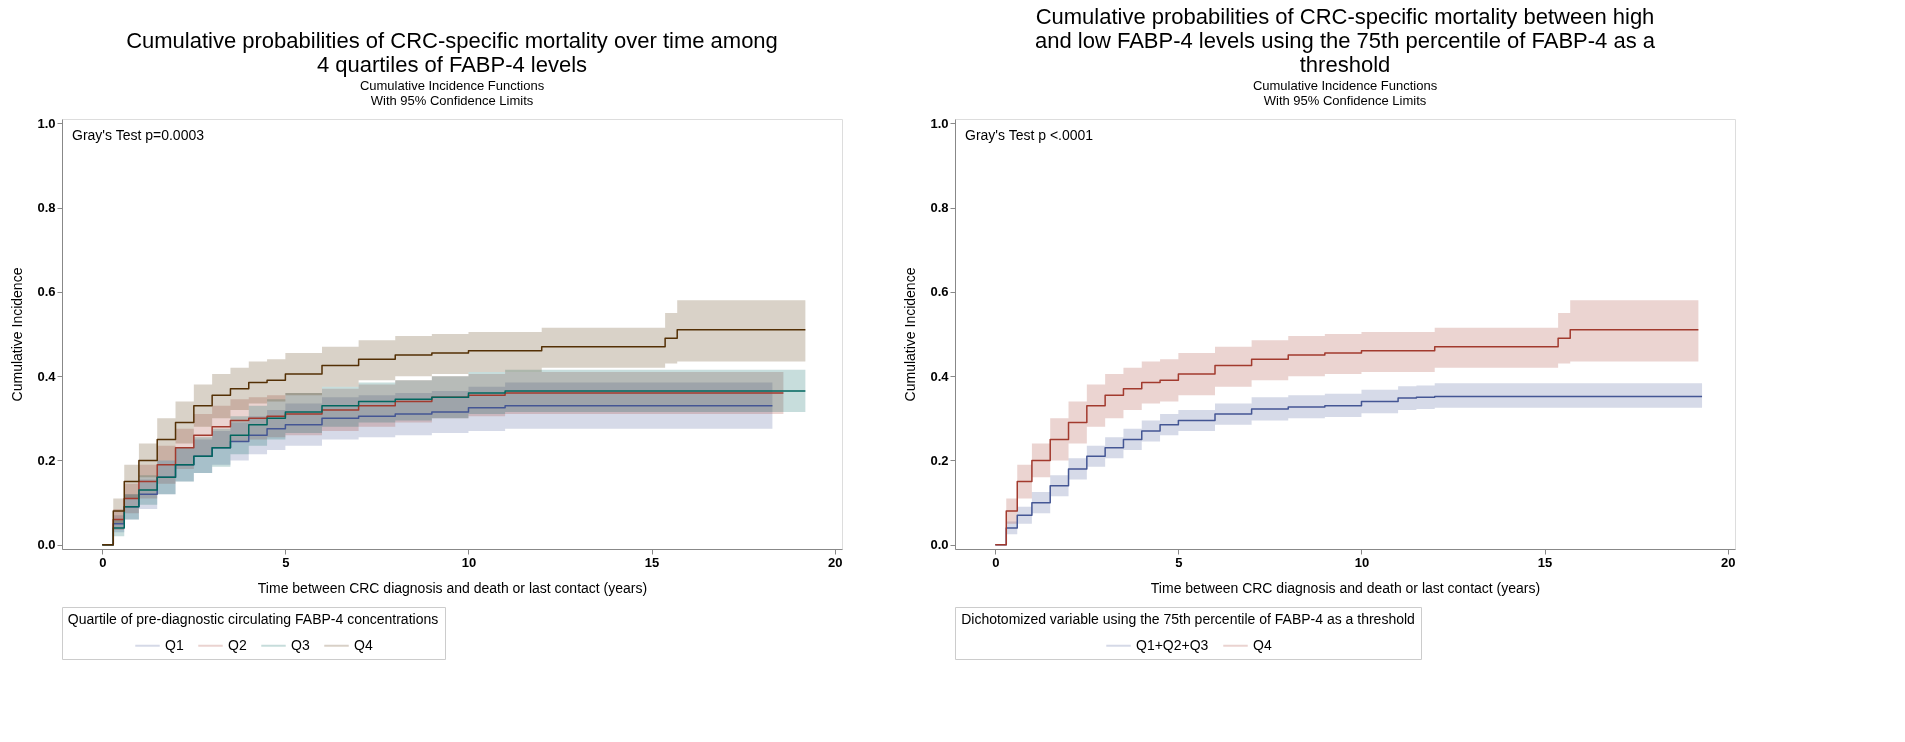  Describe the element at coordinates (1029, 135) in the screenshot. I see `annotation: Gray's Test p <.0001` at that location.